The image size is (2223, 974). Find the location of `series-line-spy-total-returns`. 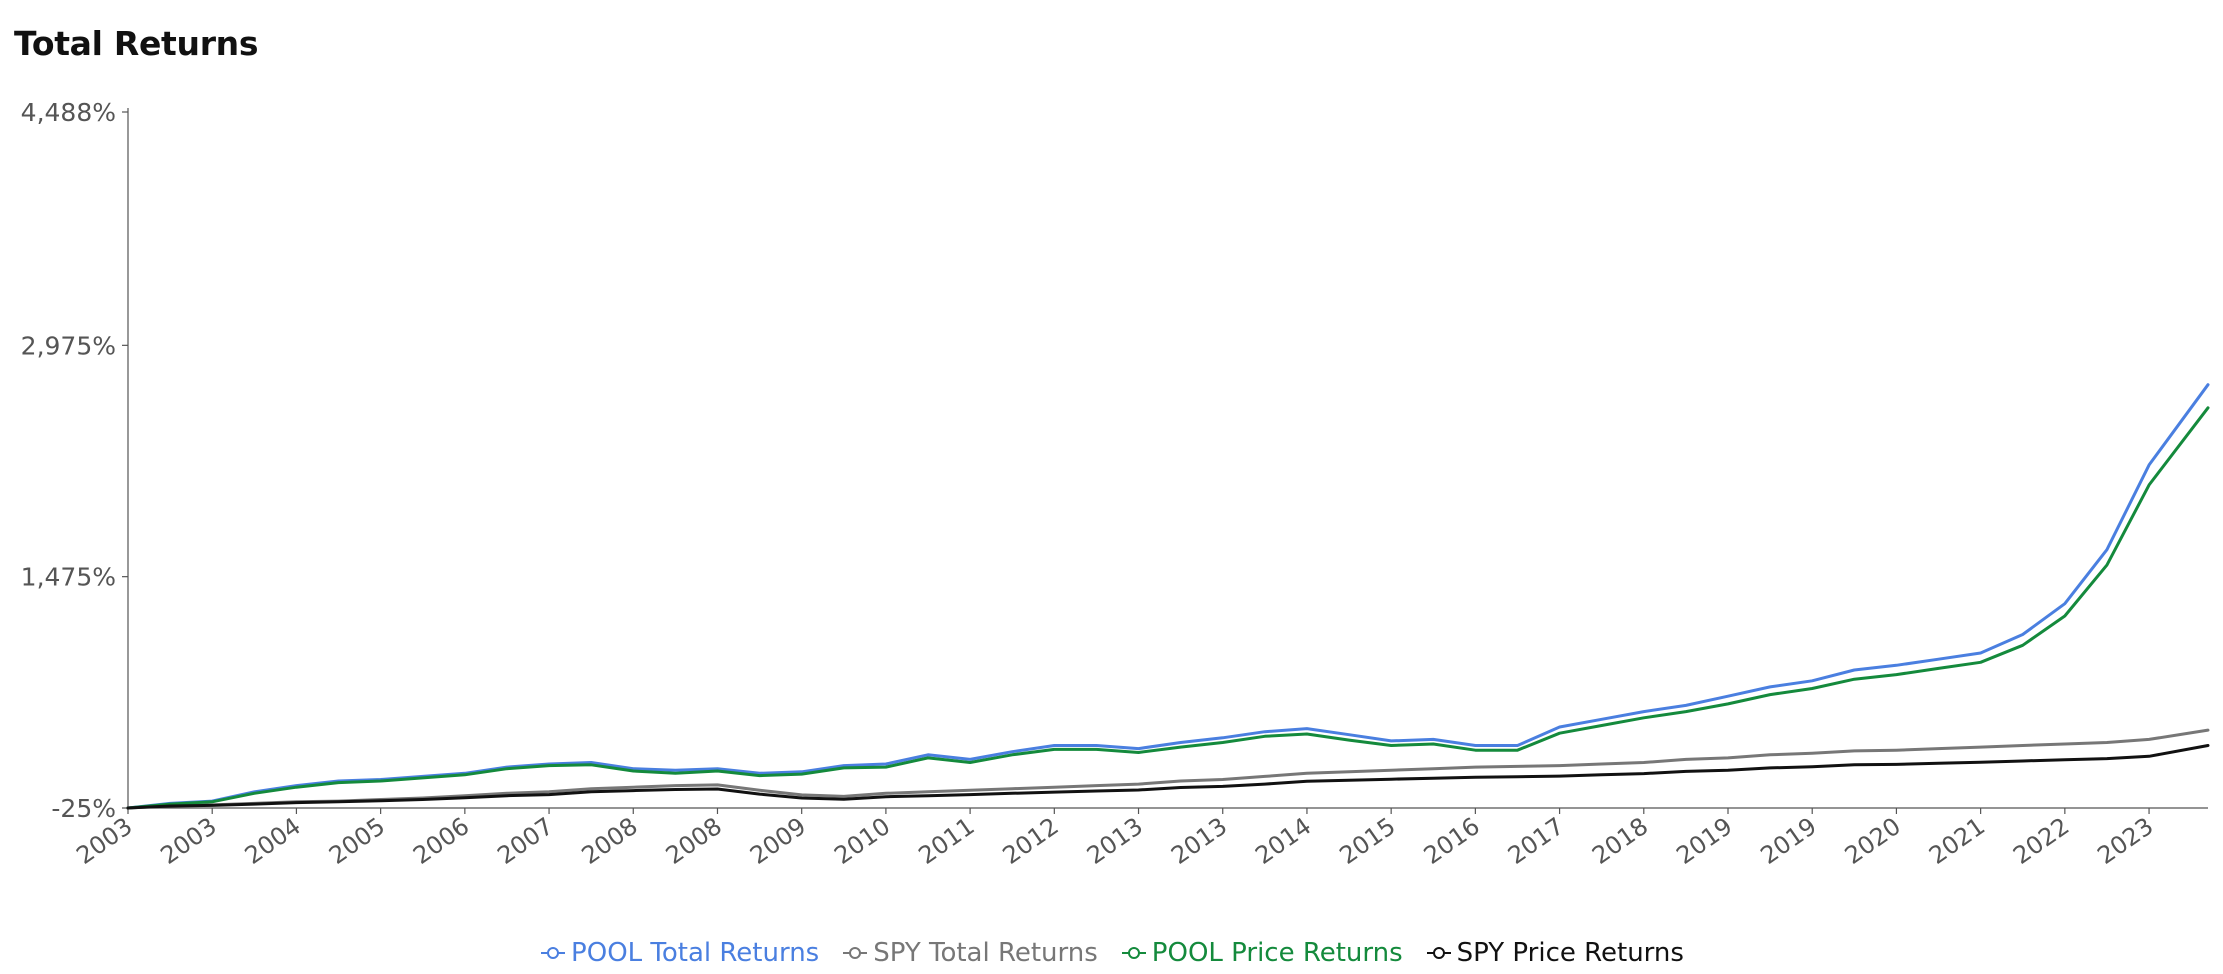

series-line-spy-total-returns is located at coordinates (1168, 769).